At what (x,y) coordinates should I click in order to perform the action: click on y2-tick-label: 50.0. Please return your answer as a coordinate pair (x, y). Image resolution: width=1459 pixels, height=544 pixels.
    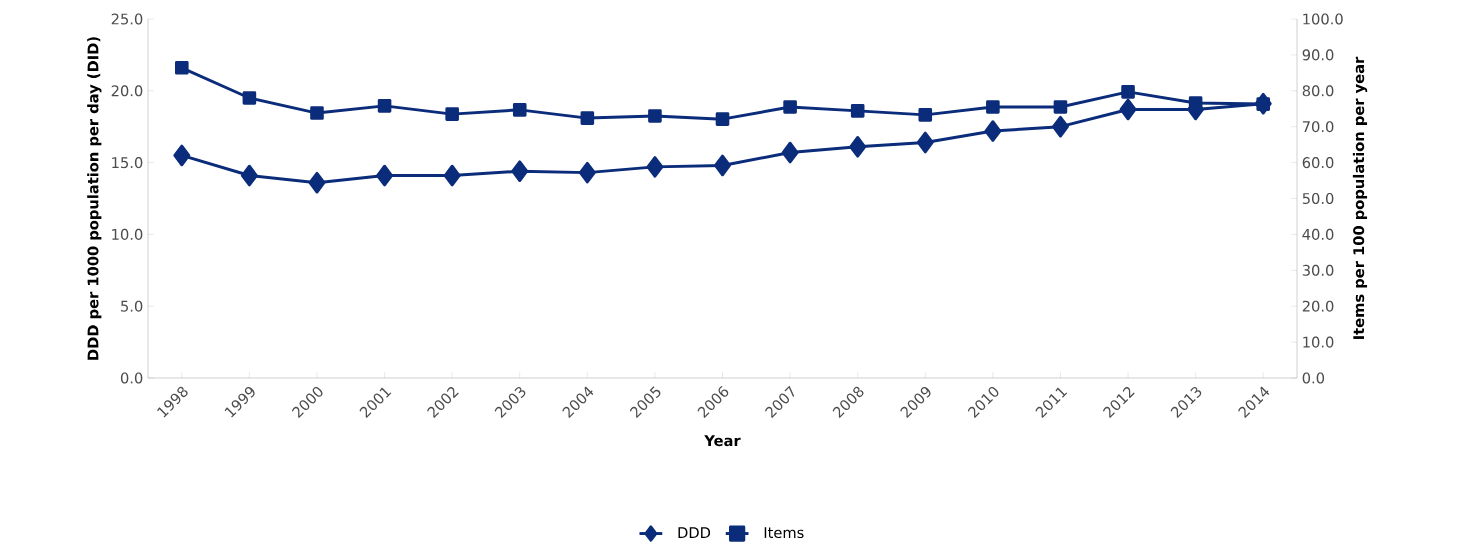
    Looking at the image, I should click on (1318, 198).